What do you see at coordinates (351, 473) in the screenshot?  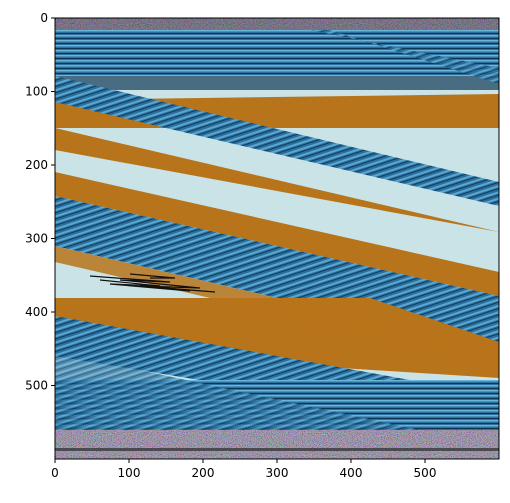 I see `x-tick-label: 400` at bounding box center [351, 473].